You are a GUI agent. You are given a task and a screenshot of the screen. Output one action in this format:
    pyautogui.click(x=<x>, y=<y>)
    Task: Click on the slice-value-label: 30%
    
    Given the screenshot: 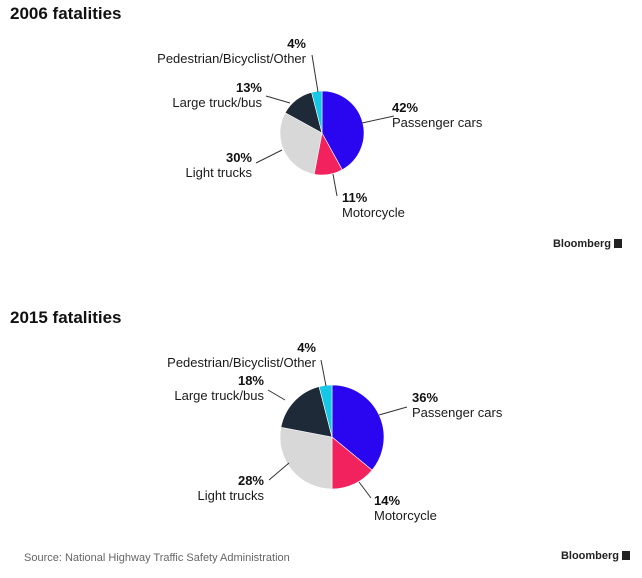 What is the action you would take?
    pyautogui.click(x=239, y=157)
    